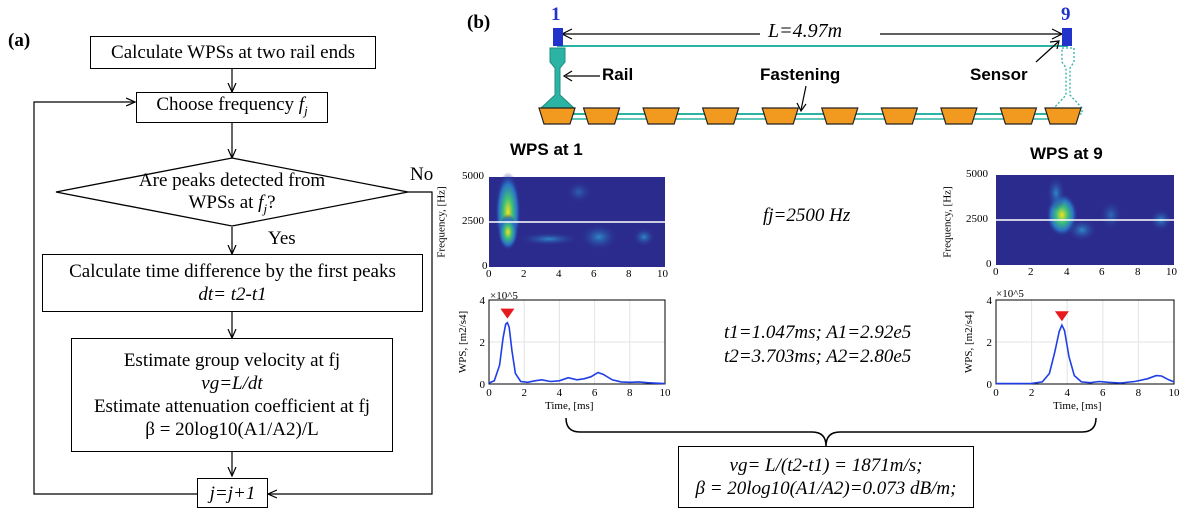 Image resolution: width=1192 pixels, height=510 pixels. I want to click on step-calculate-wps-text: Calculate WPSs at two rail ends, so click(233, 52).